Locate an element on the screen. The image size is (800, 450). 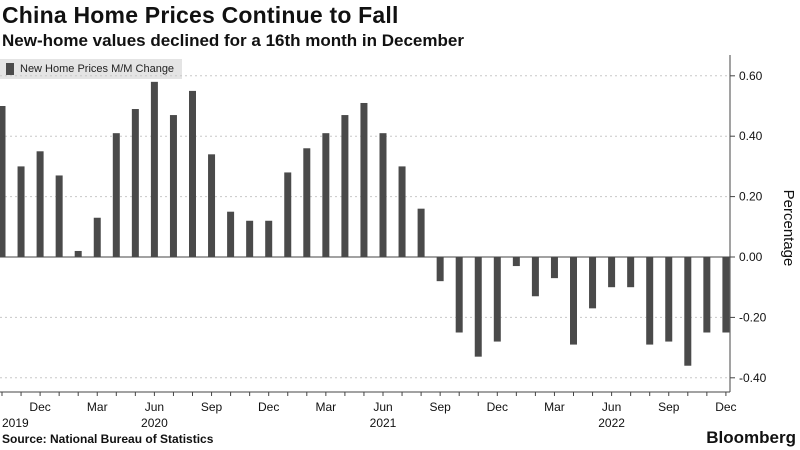
y-tick-label: -0.20 is located at coordinates (753, 317).